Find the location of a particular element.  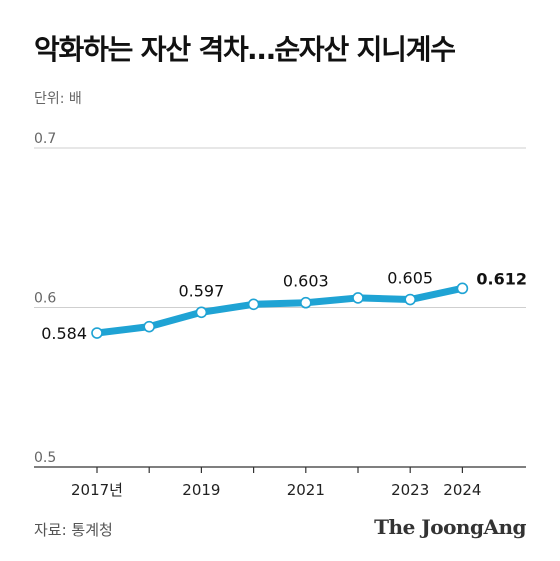

chart-title: 악화하는 자산 격차…순자산 지니계수 is located at coordinates (245, 49).